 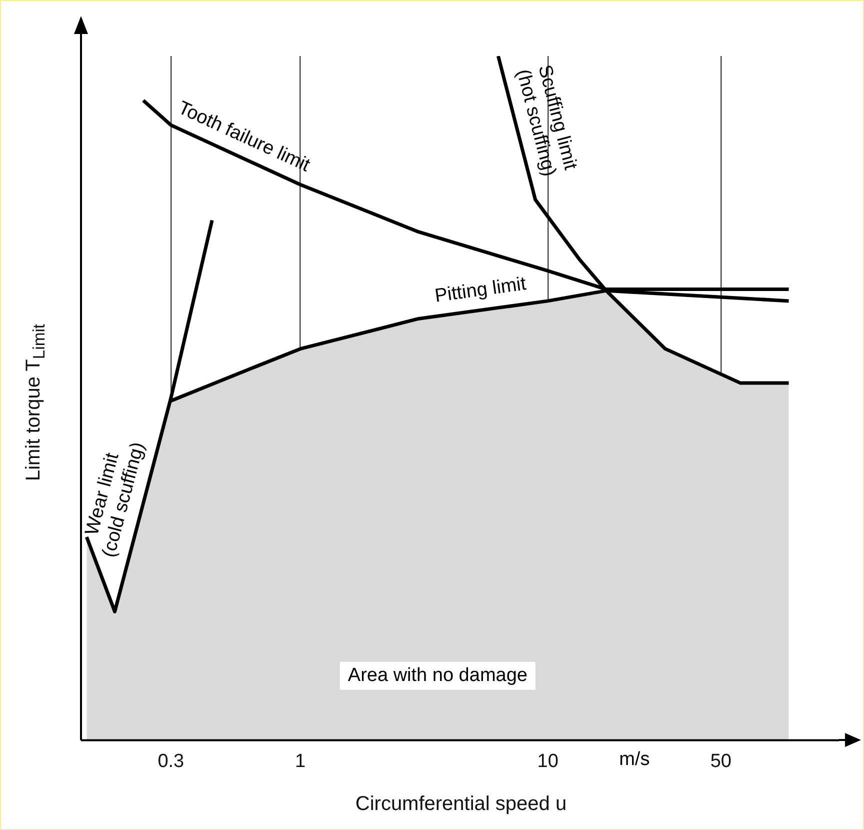 I want to click on series-label: Area with no damage, so click(x=438, y=675).